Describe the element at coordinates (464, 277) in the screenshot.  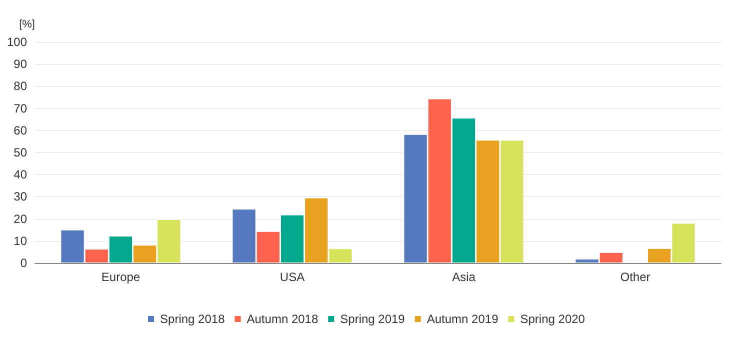
I see `x-tick-label: Asia` at that location.